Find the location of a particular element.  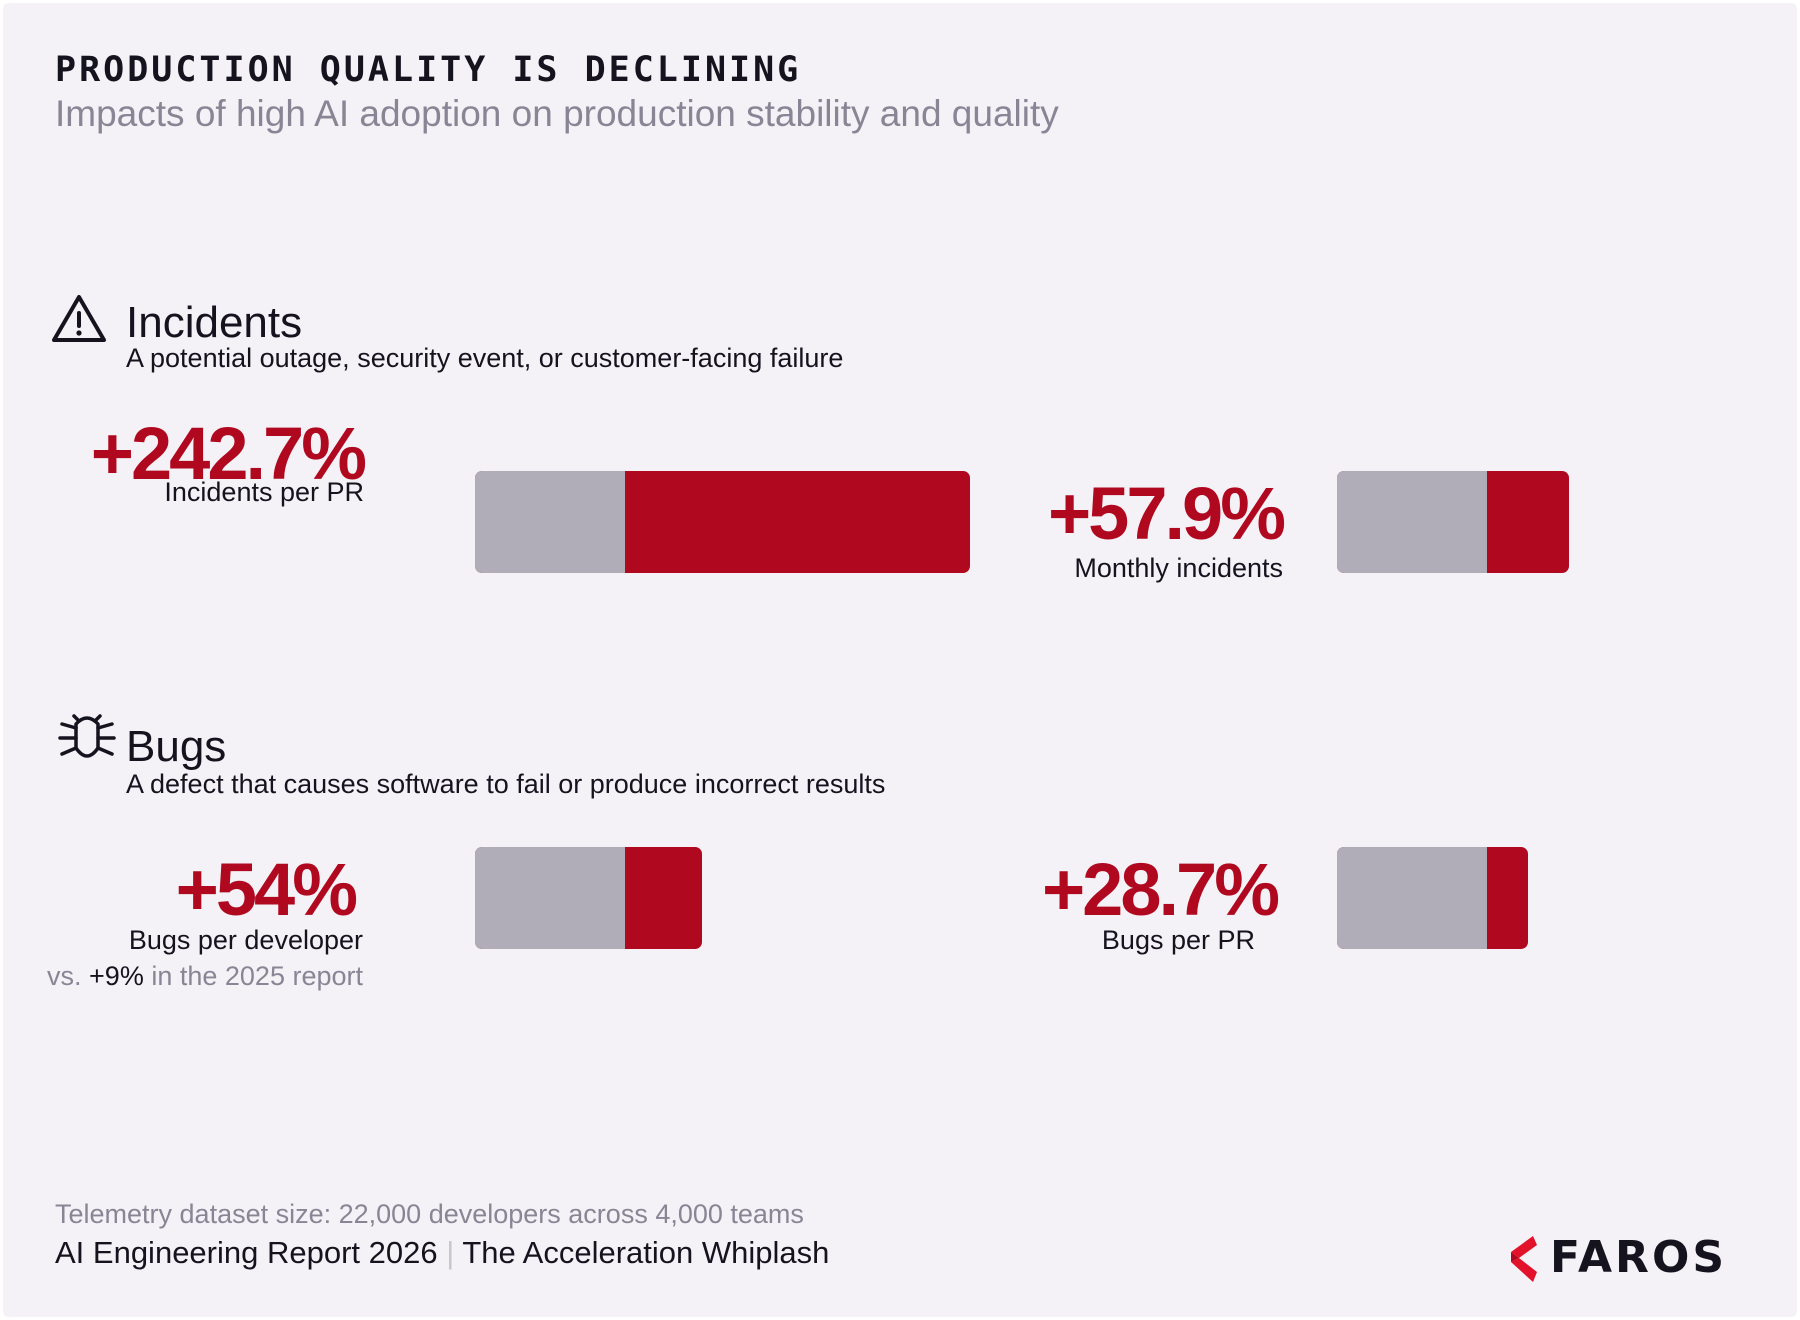

note-value: +9% is located at coordinates (116, 976).